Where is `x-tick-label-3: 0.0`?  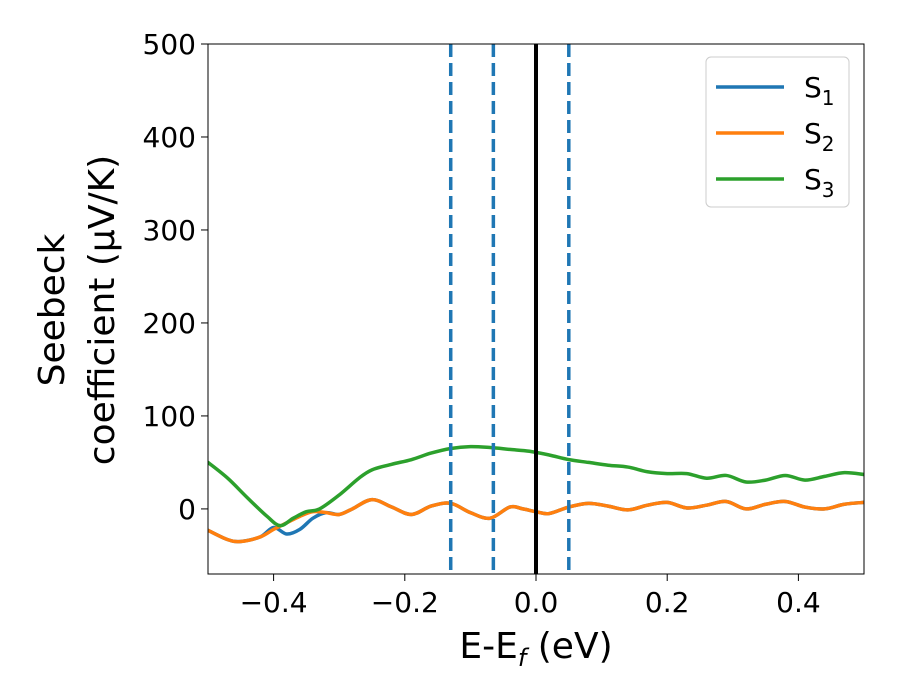 x-tick-label-3: 0.0 is located at coordinates (536, 602).